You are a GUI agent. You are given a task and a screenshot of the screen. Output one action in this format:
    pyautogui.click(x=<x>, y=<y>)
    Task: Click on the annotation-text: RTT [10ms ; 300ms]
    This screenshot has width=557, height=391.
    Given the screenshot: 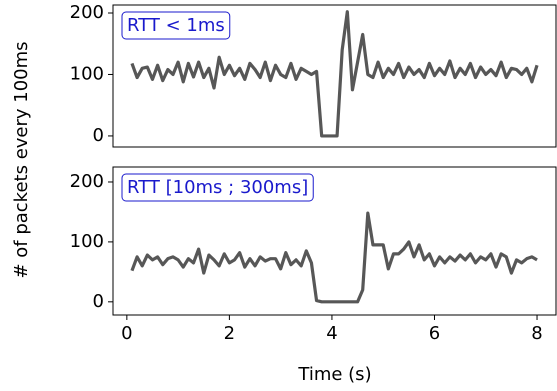 What is the action you would take?
    pyautogui.click(x=217, y=187)
    